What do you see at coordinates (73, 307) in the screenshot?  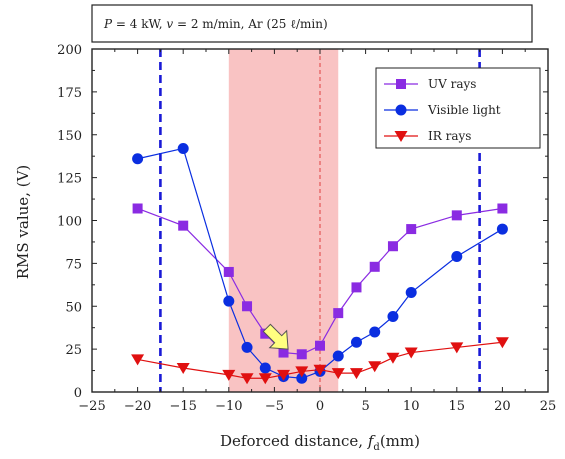 I see `y-tick-label: 50` at bounding box center [73, 307].